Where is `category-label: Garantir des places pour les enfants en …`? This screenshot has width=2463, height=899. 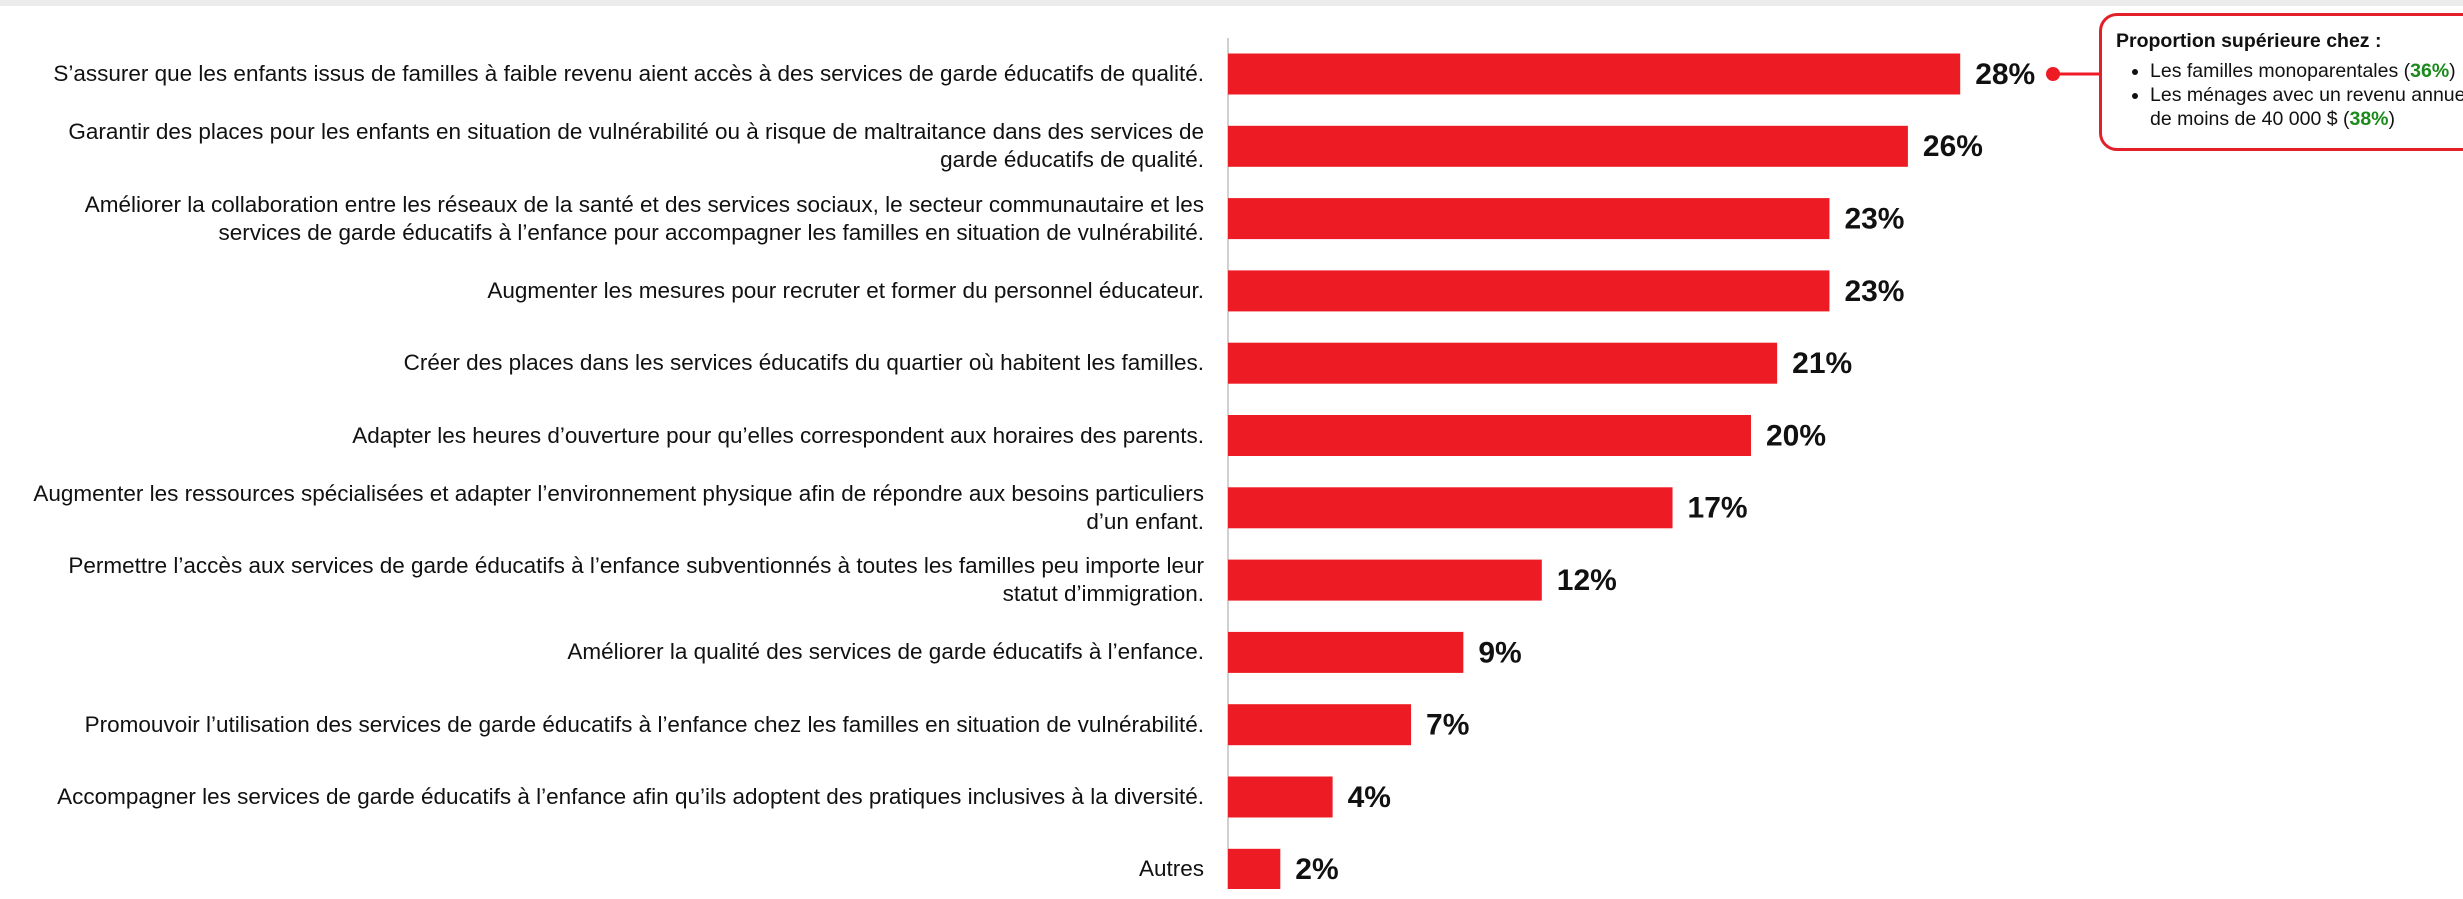 category-label: Garantir des places pour les enfants en … is located at coordinates (636, 146).